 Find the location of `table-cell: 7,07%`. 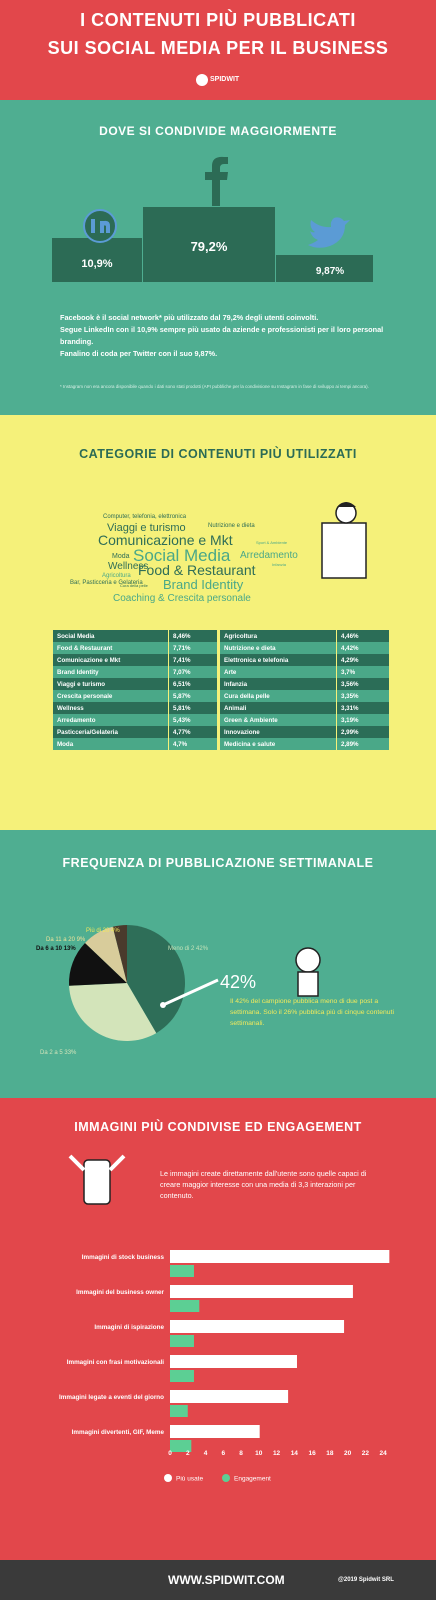

table-cell: 7,07% is located at coordinates (194, 672).